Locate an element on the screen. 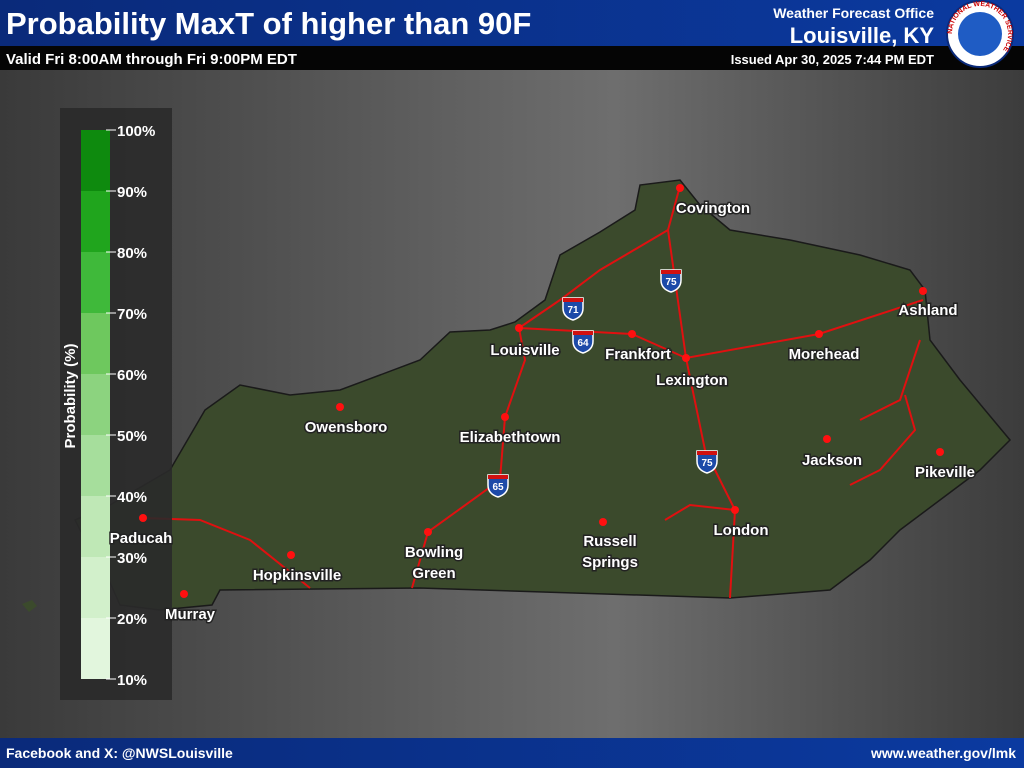 Image resolution: width=1024 pixels, height=773 pixels. location: Louisville, KY is located at coordinates (862, 35).